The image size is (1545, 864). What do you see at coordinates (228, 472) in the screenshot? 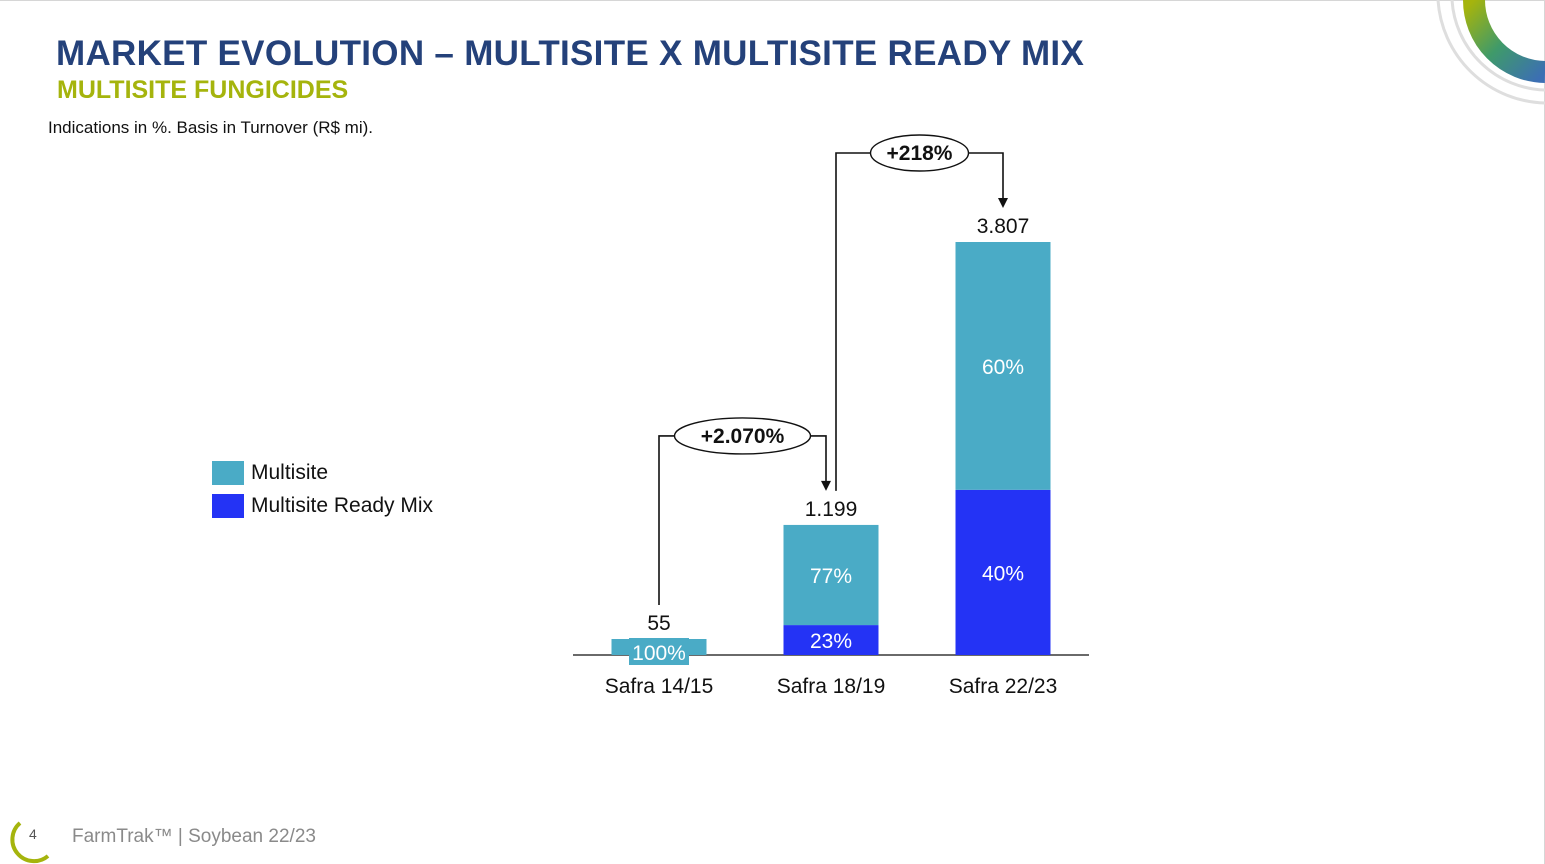
I see `legend-swatch-multisite` at bounding box center [228, 472].